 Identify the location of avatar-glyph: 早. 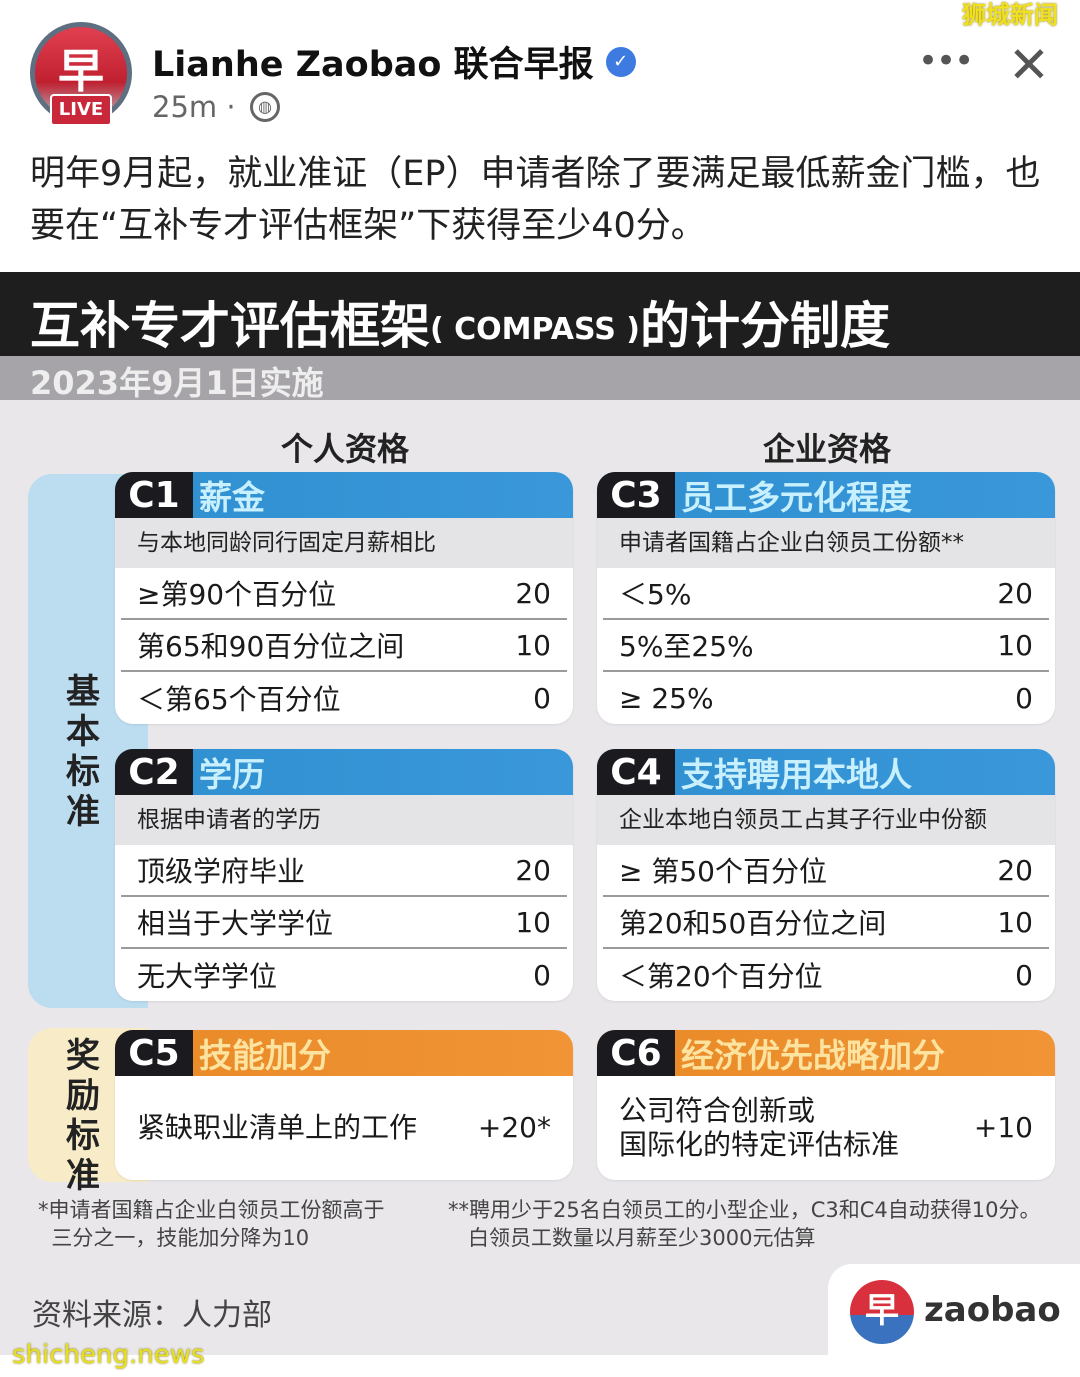
(81, 71).